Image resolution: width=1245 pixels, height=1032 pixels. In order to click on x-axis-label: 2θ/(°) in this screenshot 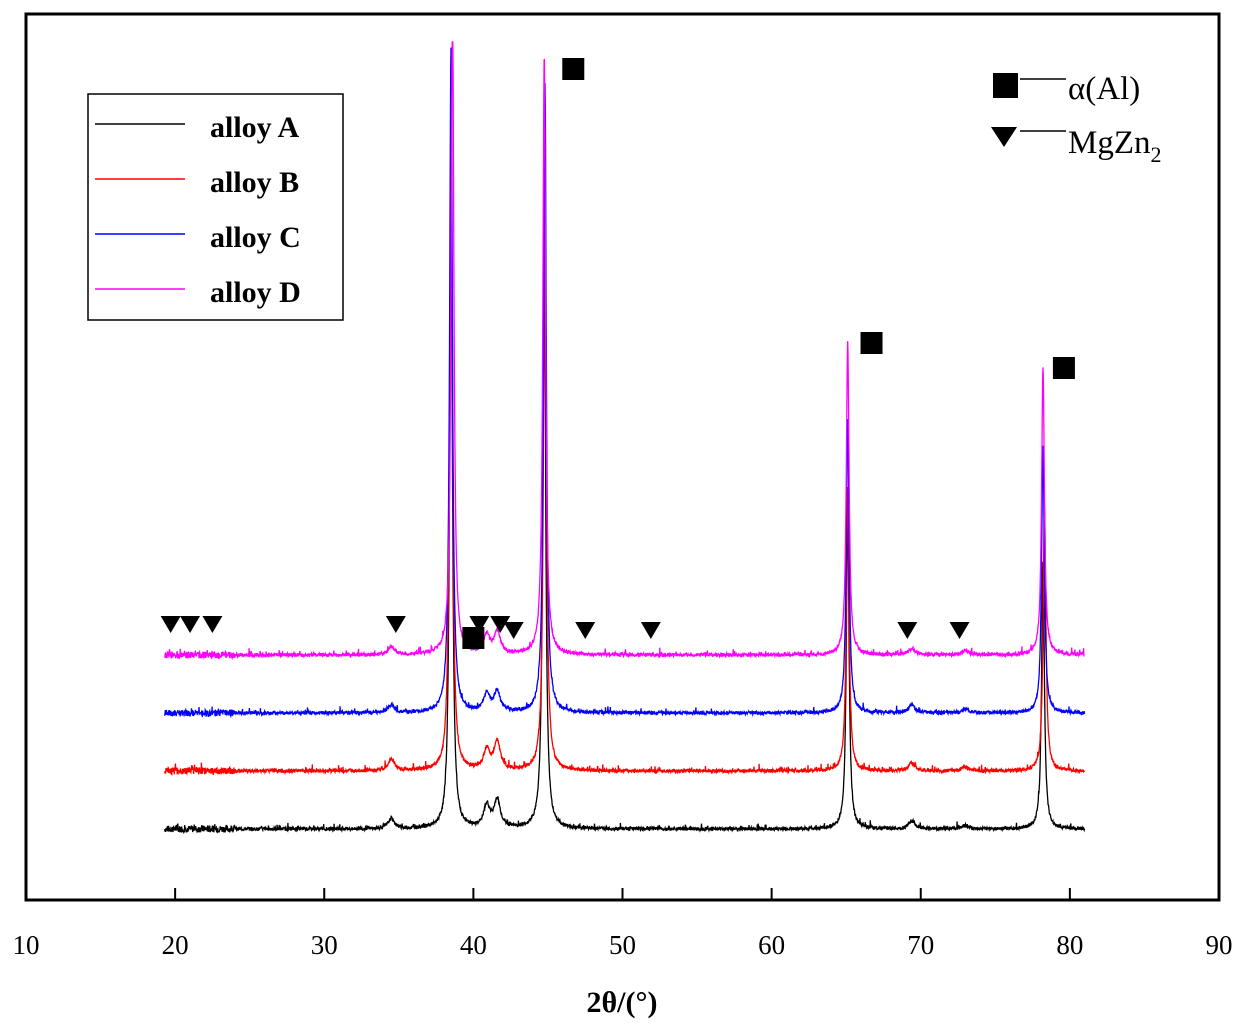, I will do `click(622, 1002)`.